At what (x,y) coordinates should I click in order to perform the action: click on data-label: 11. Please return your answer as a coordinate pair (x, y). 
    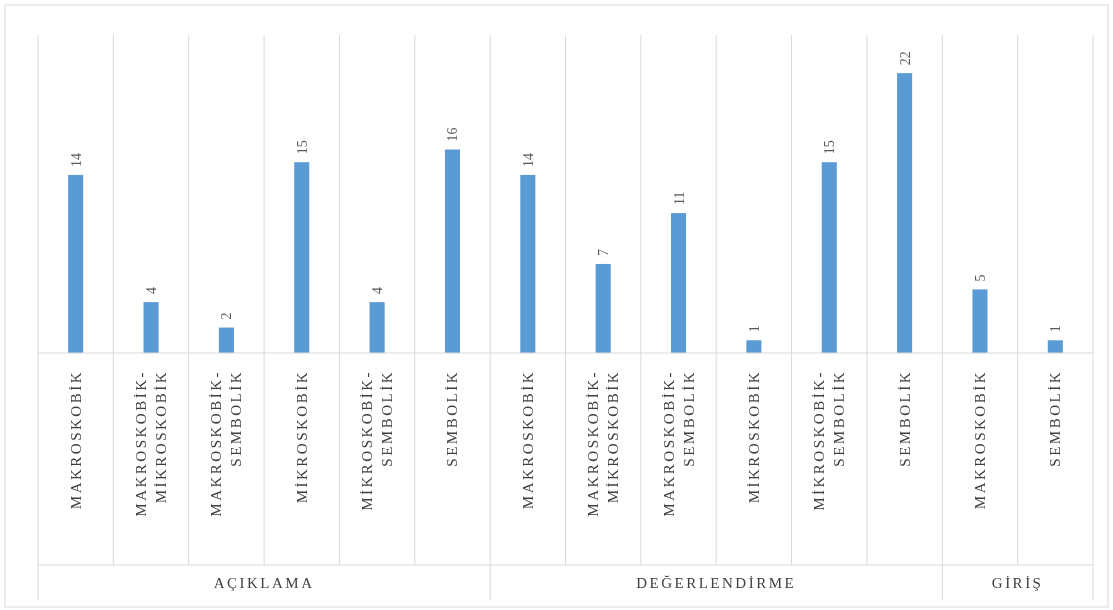
    Looking at the image, I should click on (679, 198).